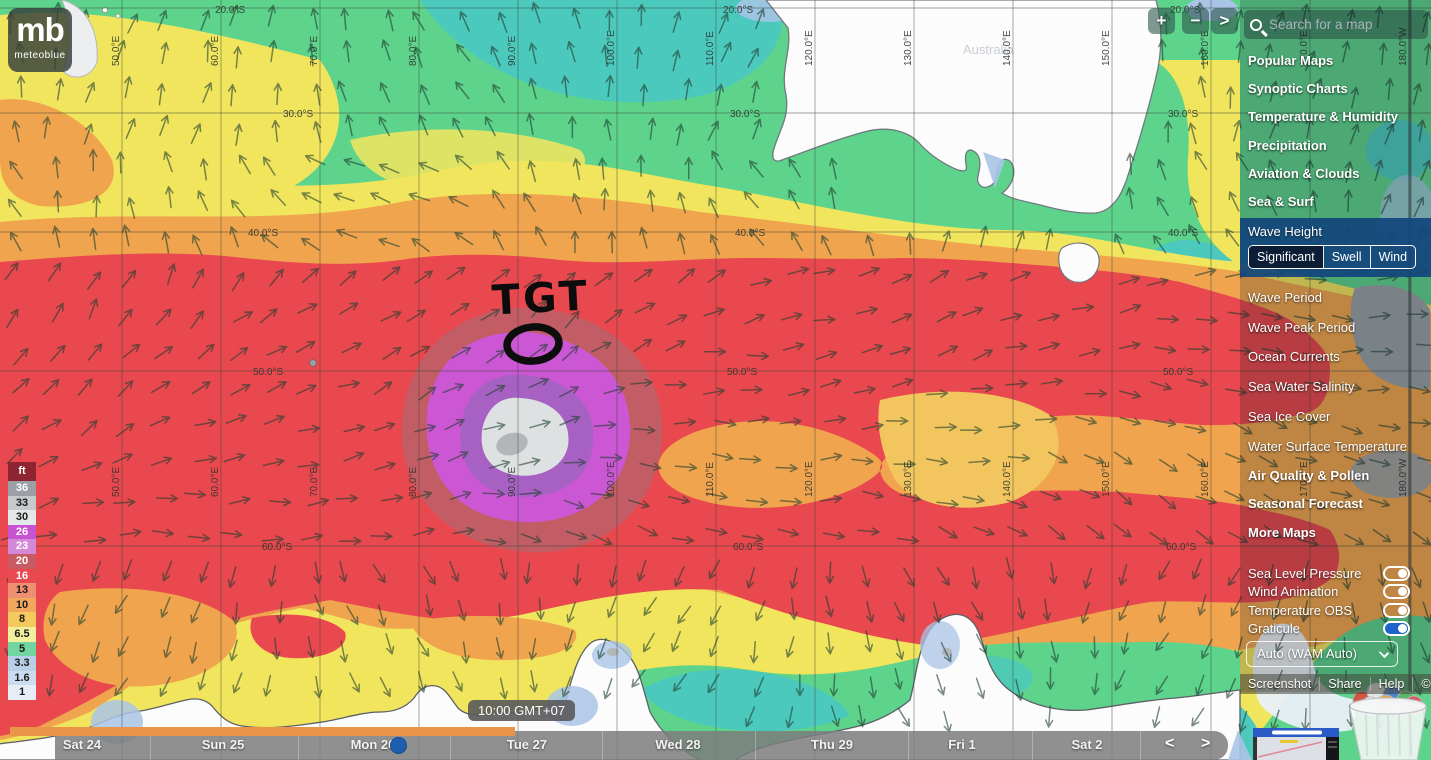 The width and height of the screenshot is (1431, 760). Describe the element at coordinates (1106, 479) in the screenshot. I see `graticule-label: 150.0°E` at that location.